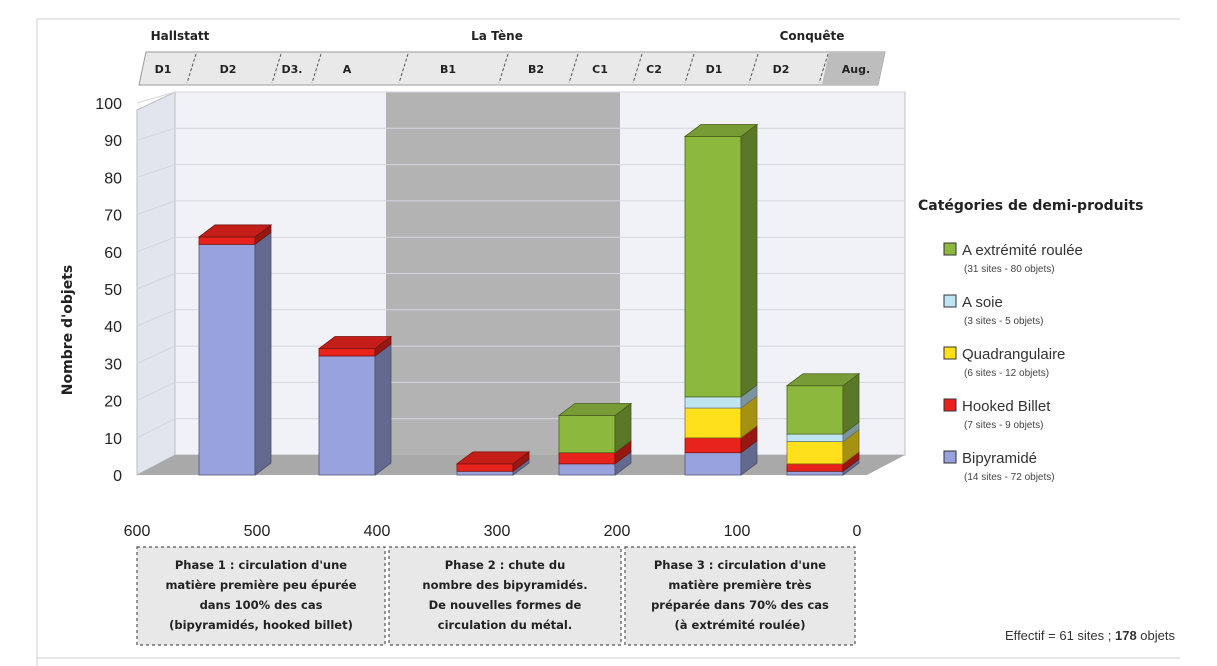 This screenshot has width=1217, height=666. What do you see at coordinates (536, 69) in the screenshot?
I see `period-sub-label: B2` at bounding box center [536, 69].